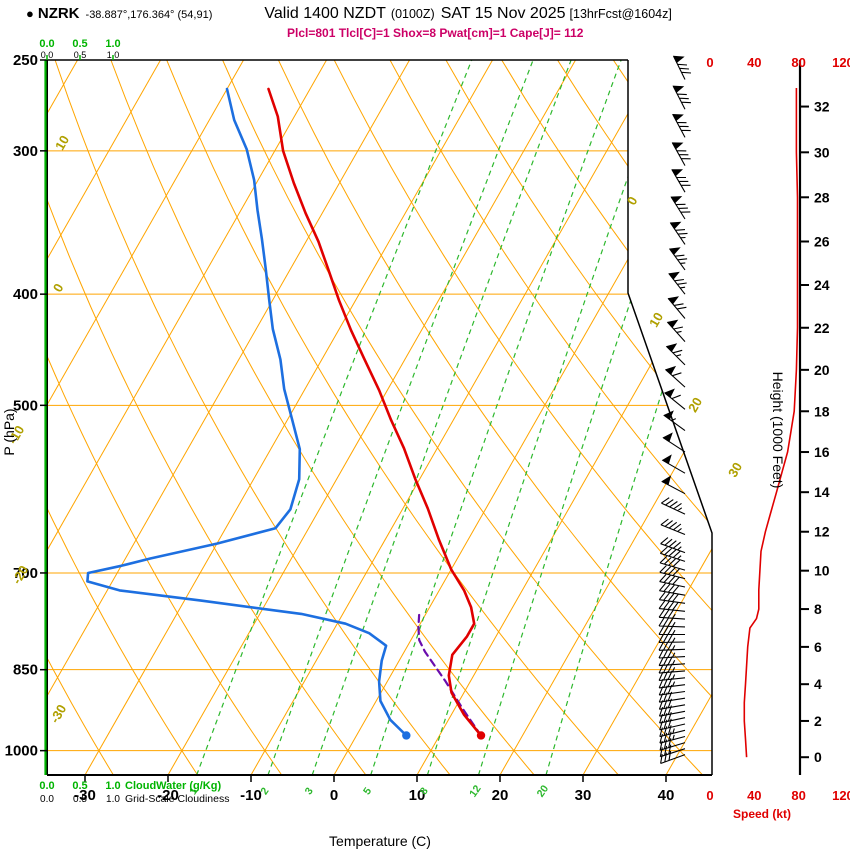 Image resolution: width=850 pixels, height=860 pixels. I want to click on valid-date: SAT 15 Nov 2025, so click(503, 13).